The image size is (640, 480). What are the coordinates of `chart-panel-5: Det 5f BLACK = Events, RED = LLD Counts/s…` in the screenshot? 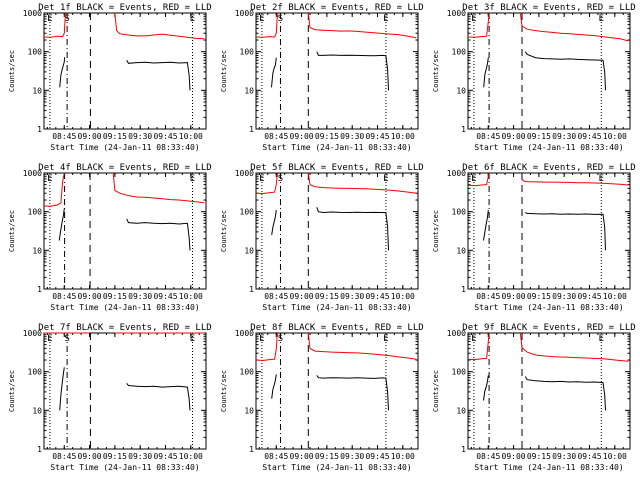 It's located at (322, 237).